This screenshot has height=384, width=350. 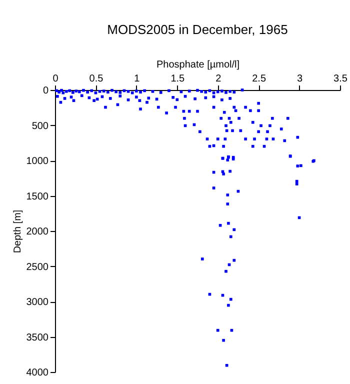 What do you see at coordinates (198, 65) in the screenshot?
I see `x-axis-title: Phosphate [µmol/l]` at bounding box center [198, 65].